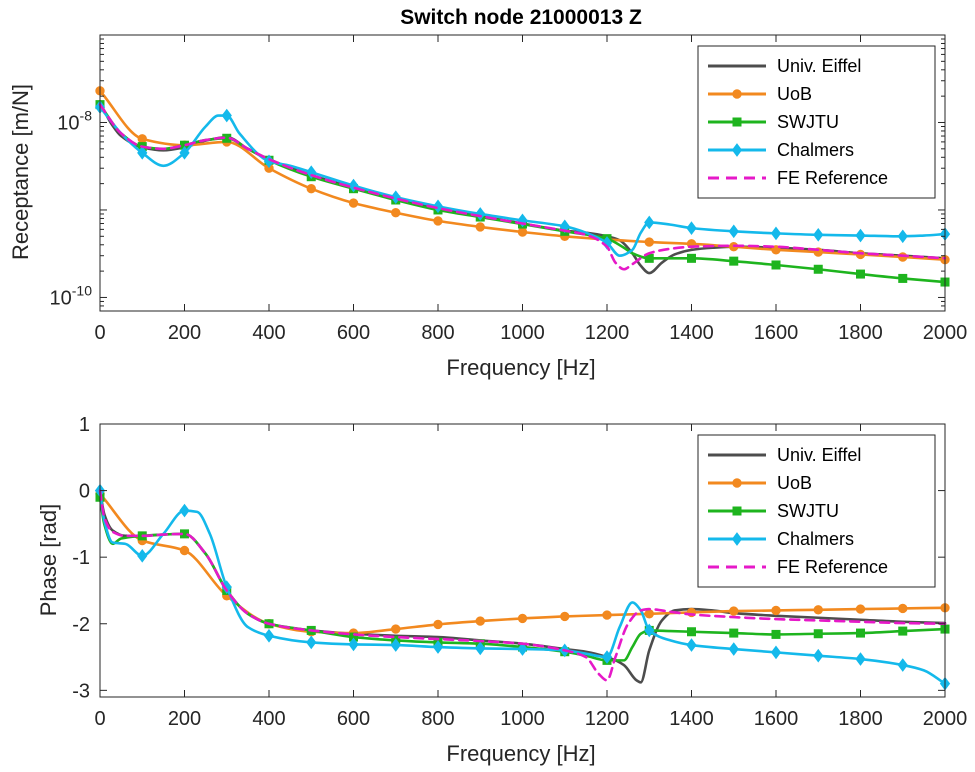 The image size is (975, 772). I want to click on phase-legend-item-uob: UoB, so click(760, 483).